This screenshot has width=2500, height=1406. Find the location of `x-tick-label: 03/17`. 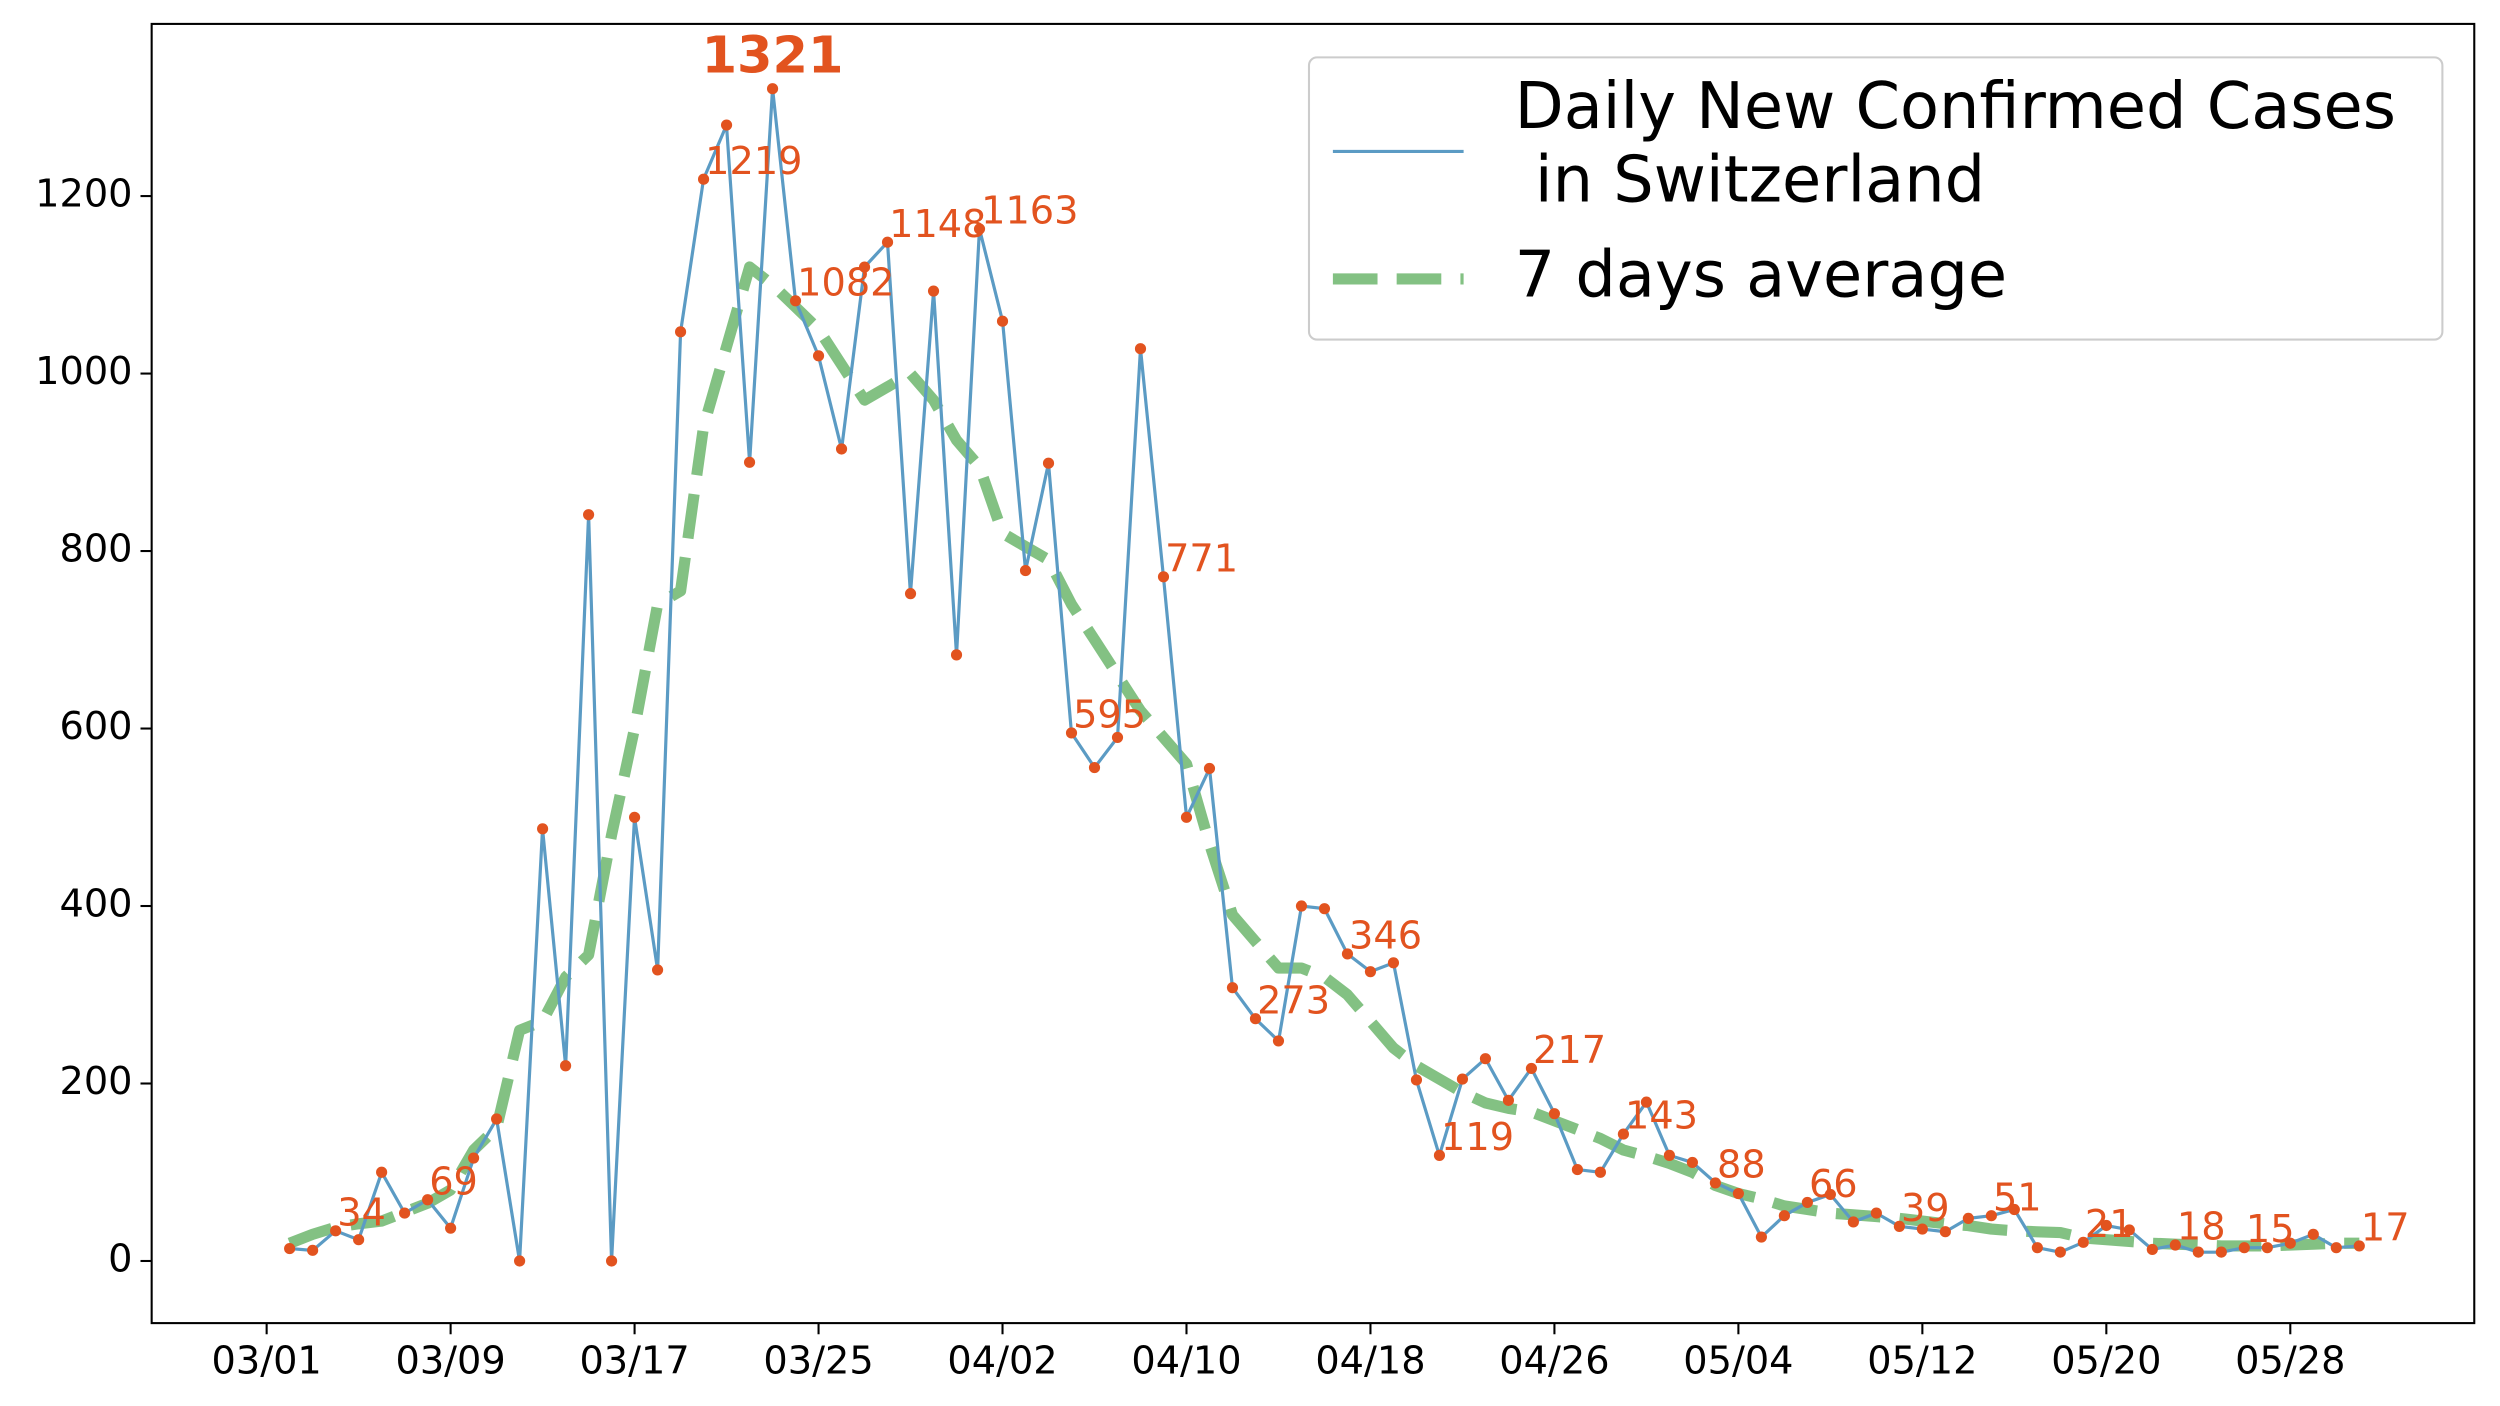

x-tick-label: 03/17 is located at coordinates (634, 1360).